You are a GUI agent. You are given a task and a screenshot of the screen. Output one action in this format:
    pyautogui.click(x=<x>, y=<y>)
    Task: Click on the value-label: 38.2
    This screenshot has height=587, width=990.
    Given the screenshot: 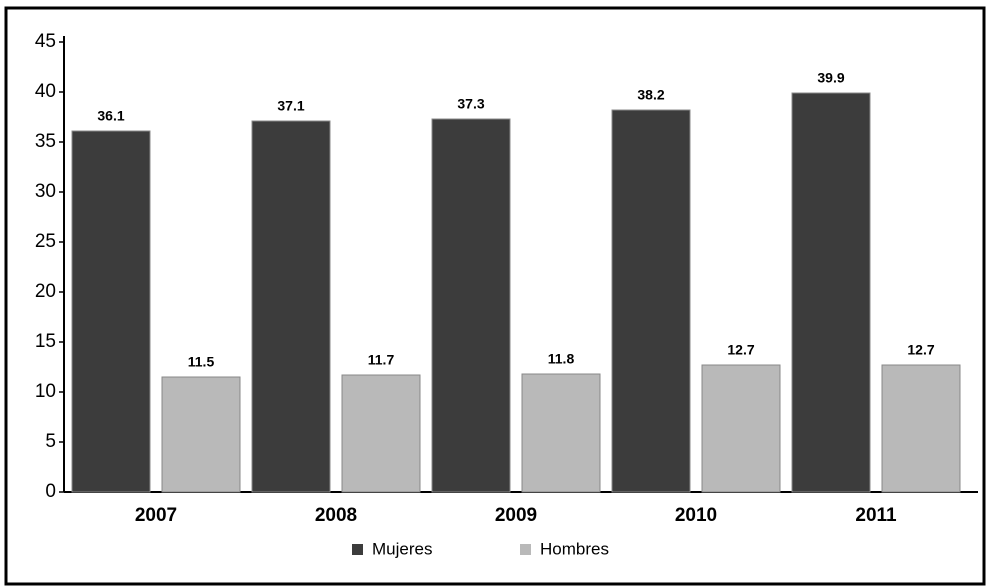 What is the action you would take?
    pyautogui.click(x=650, y=95)
    